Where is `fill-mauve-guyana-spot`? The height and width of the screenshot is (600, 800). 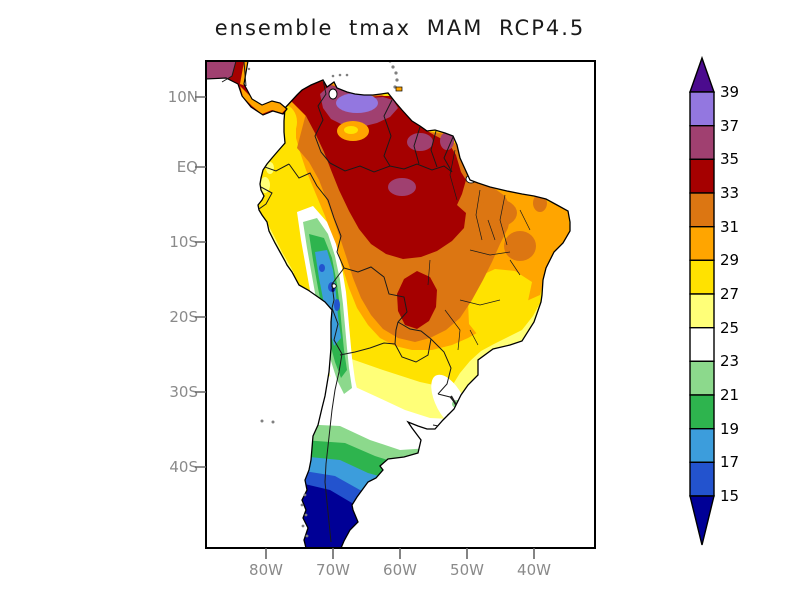 fill-mauve-guyana-spot is located at coordinates (420, 142).